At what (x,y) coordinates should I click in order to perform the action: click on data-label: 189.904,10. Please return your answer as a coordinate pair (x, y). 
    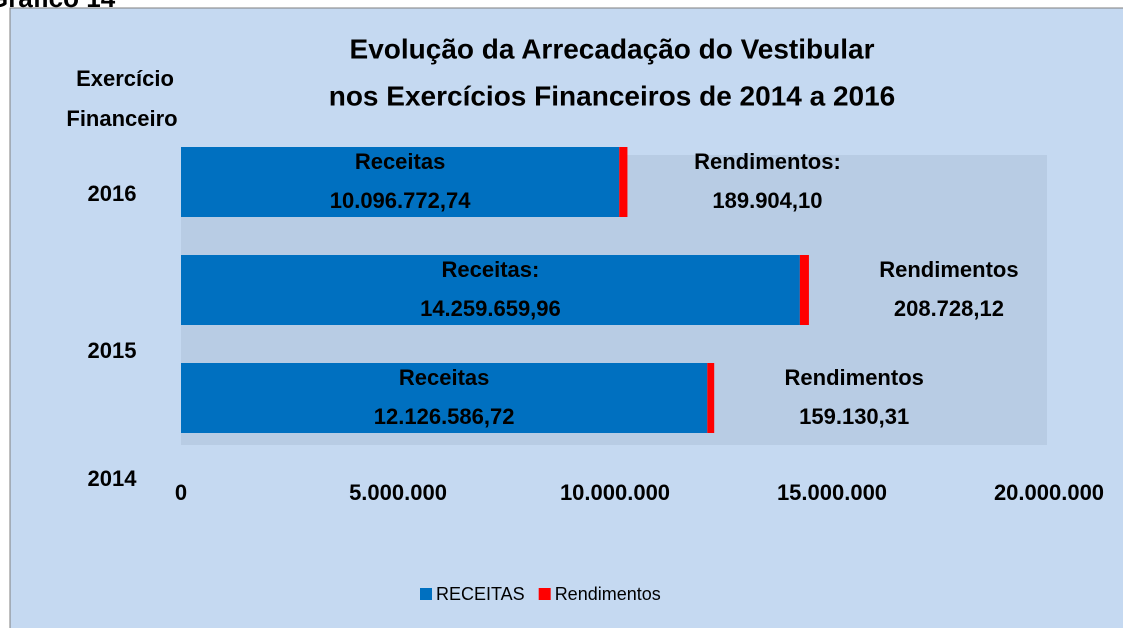
    Looking at the image, I should click on (767, 200).